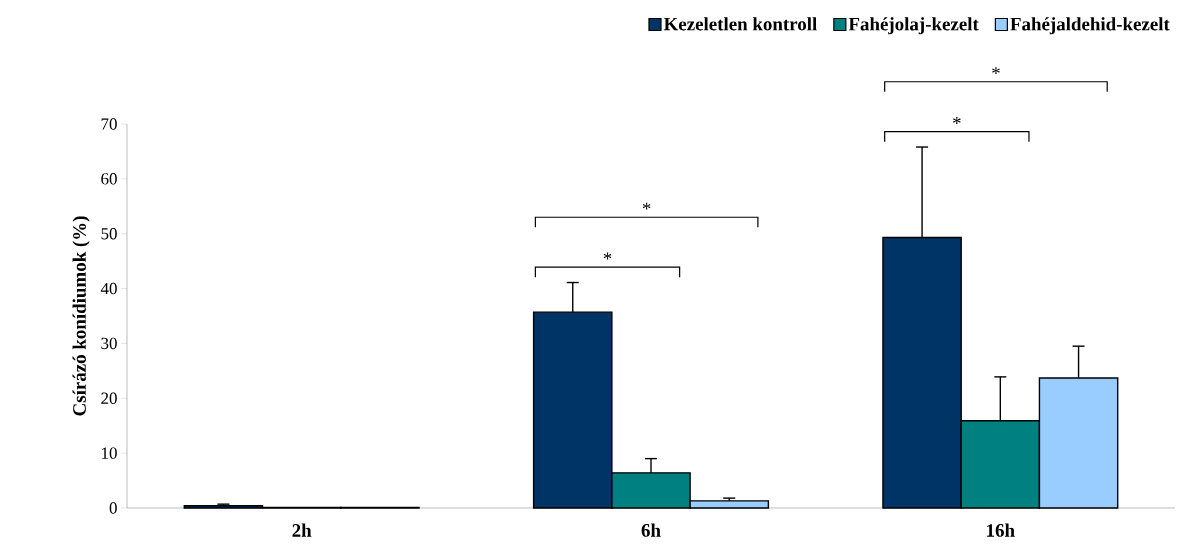  I want to click on legend-label: Kezeletlen kontroll, so click(740, 24).